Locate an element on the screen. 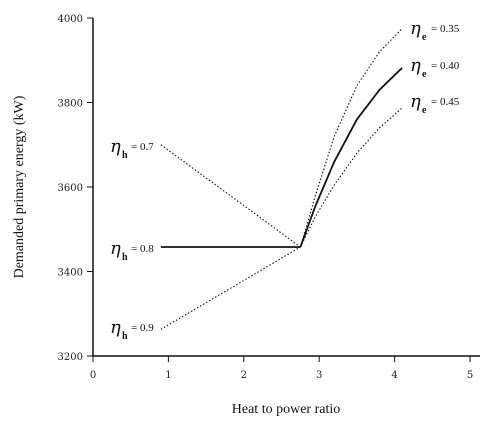 This screenshot has width=480, height=423. y-tick-label: 3800 is located at coordinates (70, 104).